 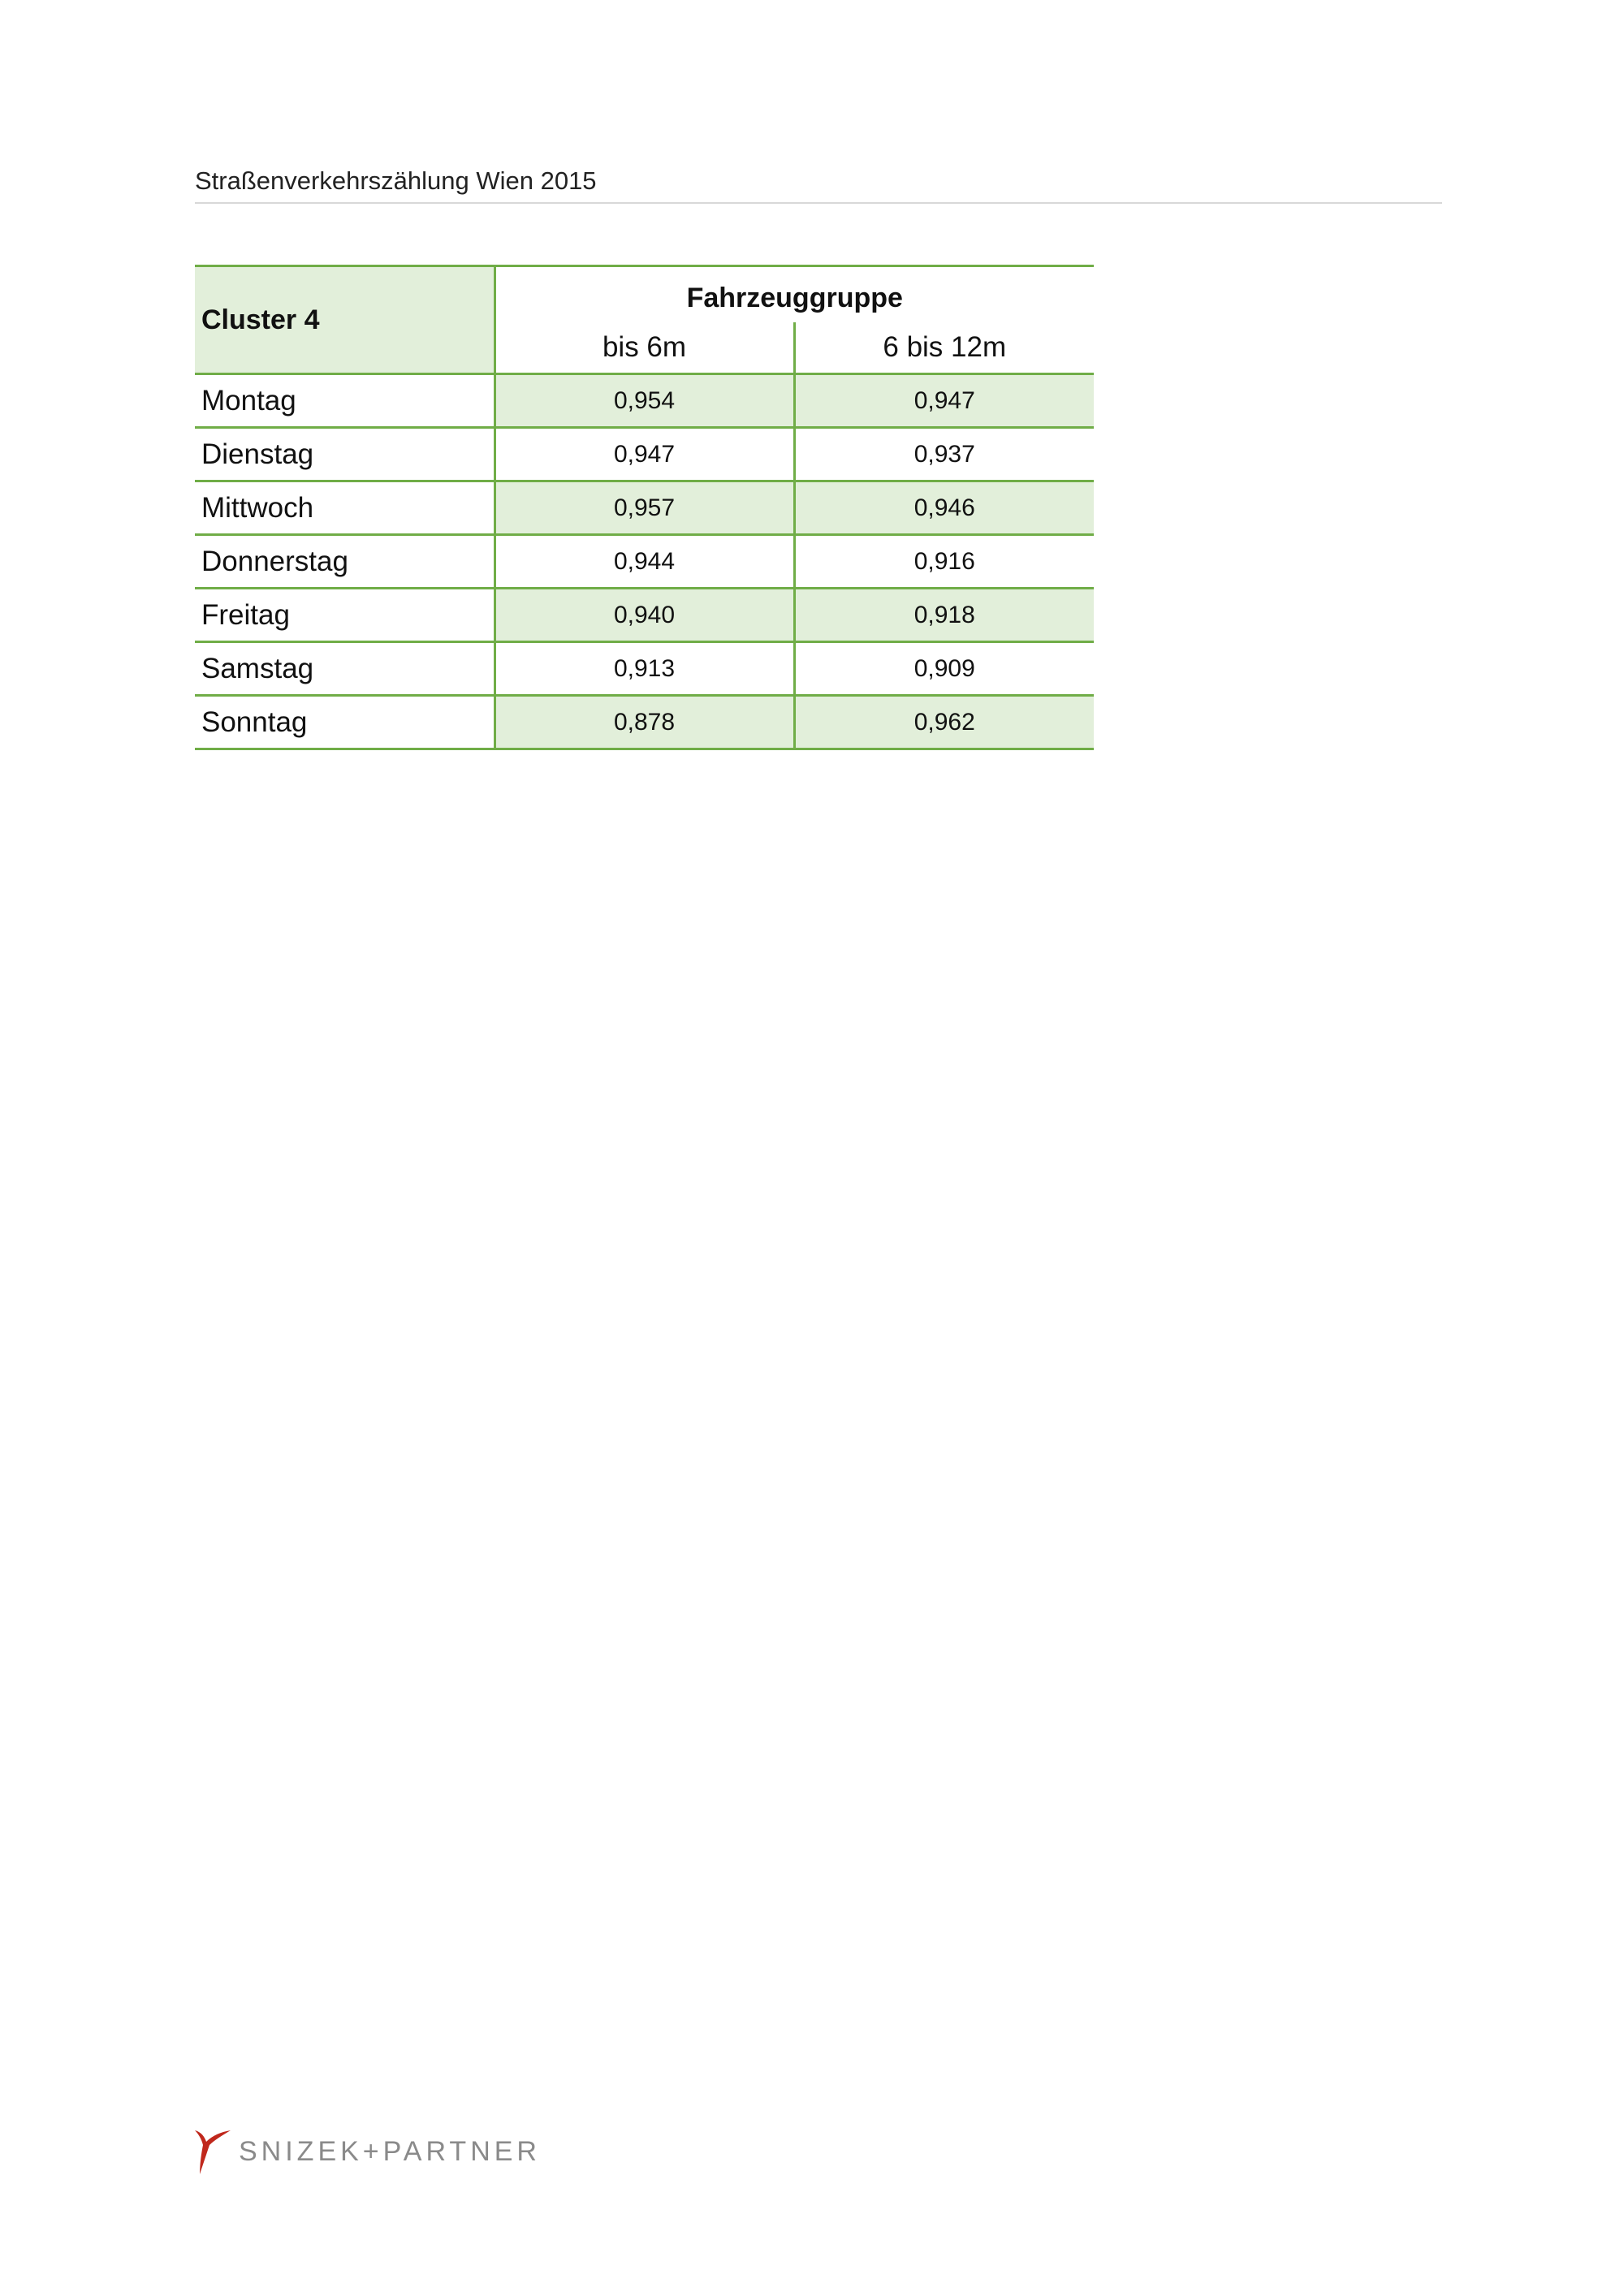 What do you see at coordinates (213, 2152) in the screenshot?
I see `logo-mark-icon` at bounding box center [213, 2152].